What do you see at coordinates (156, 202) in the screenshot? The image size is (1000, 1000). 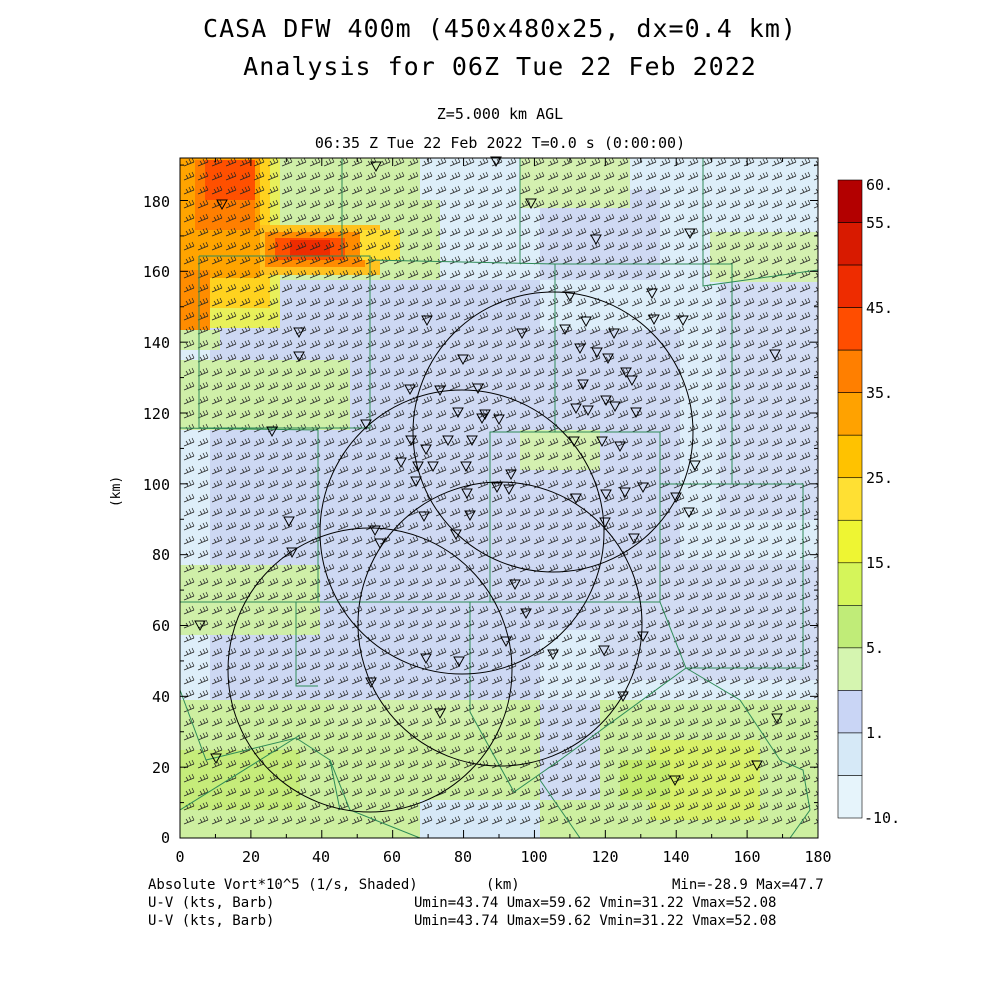 I see `y-tick-label: 180` at bounding box center [156, 202].